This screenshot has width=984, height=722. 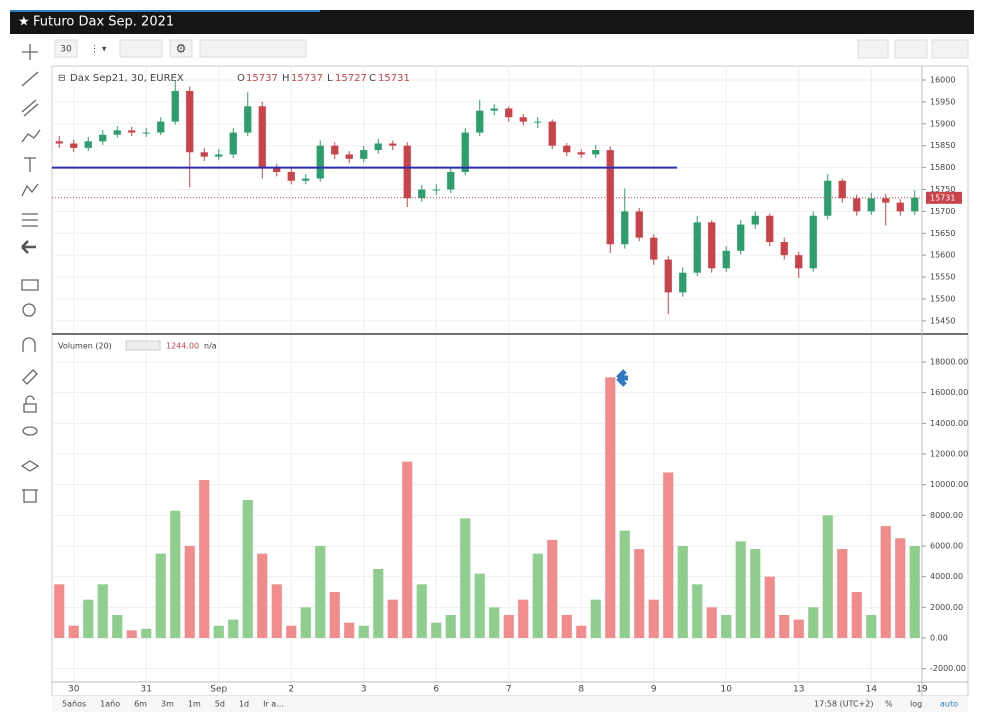 What do you see at coordinates (253, 48) in the screenshot?
I see `tools-group` at bounding box center [253, 48].